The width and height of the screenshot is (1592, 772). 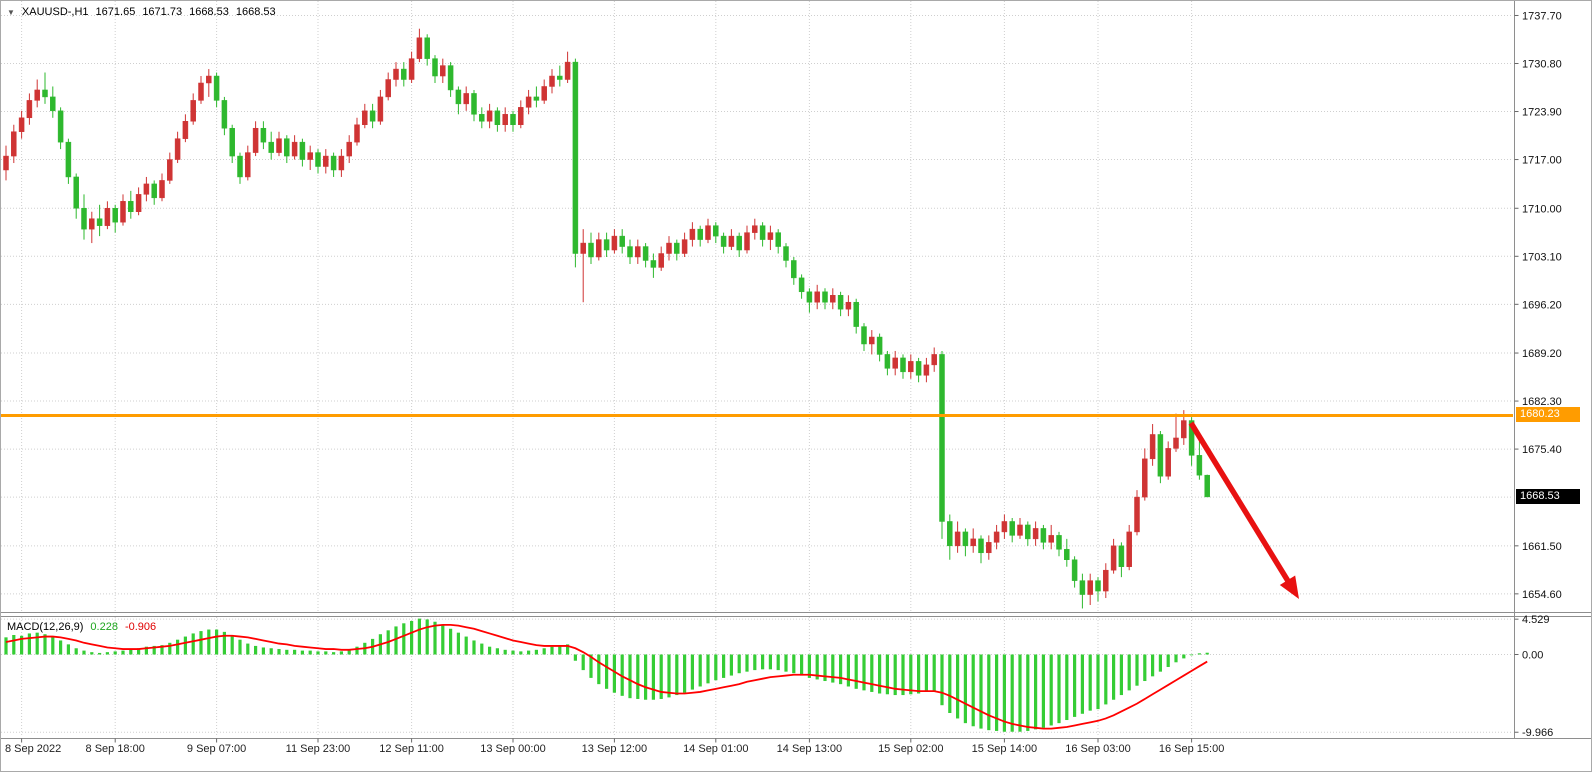 I want to click on macd-axis-label: 4.529, so click(x=1536, y=620).